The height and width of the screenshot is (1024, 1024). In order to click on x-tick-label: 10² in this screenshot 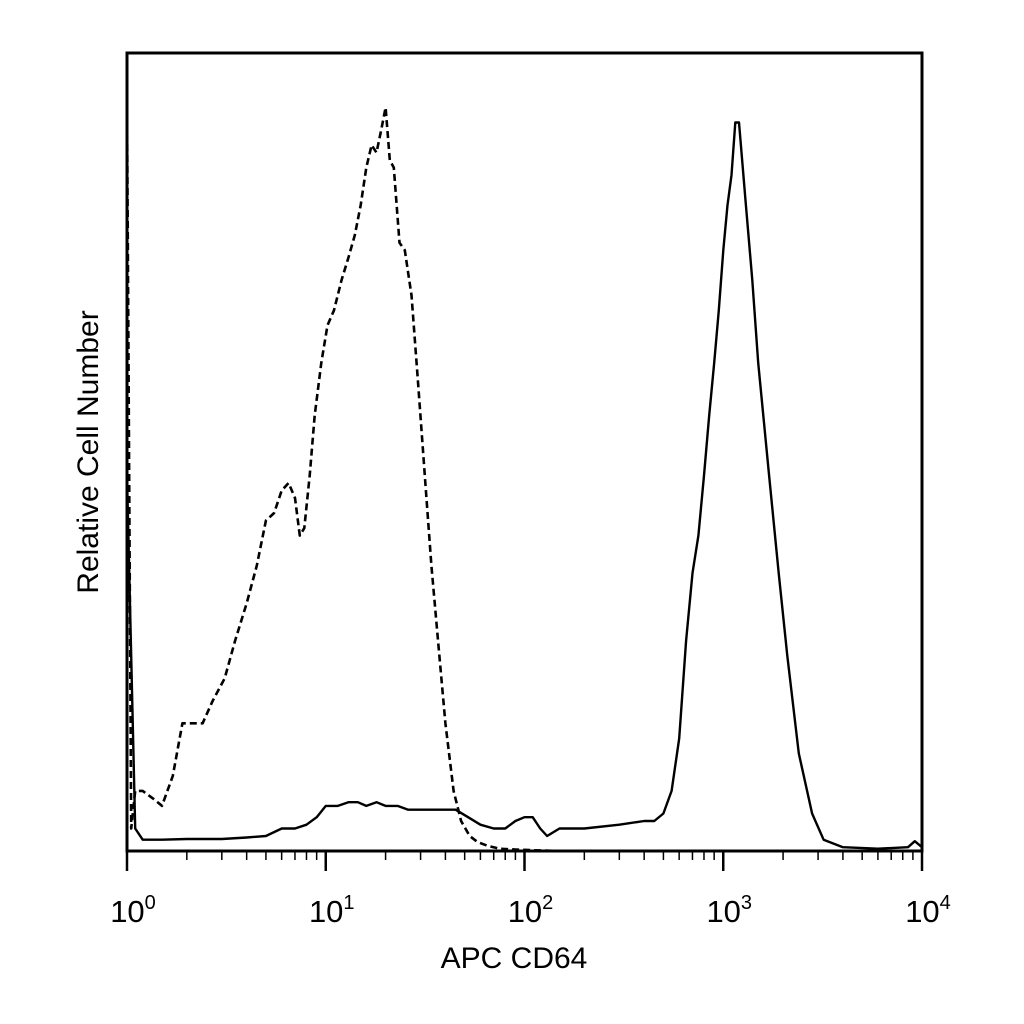, I will do `click(531, 910)`.